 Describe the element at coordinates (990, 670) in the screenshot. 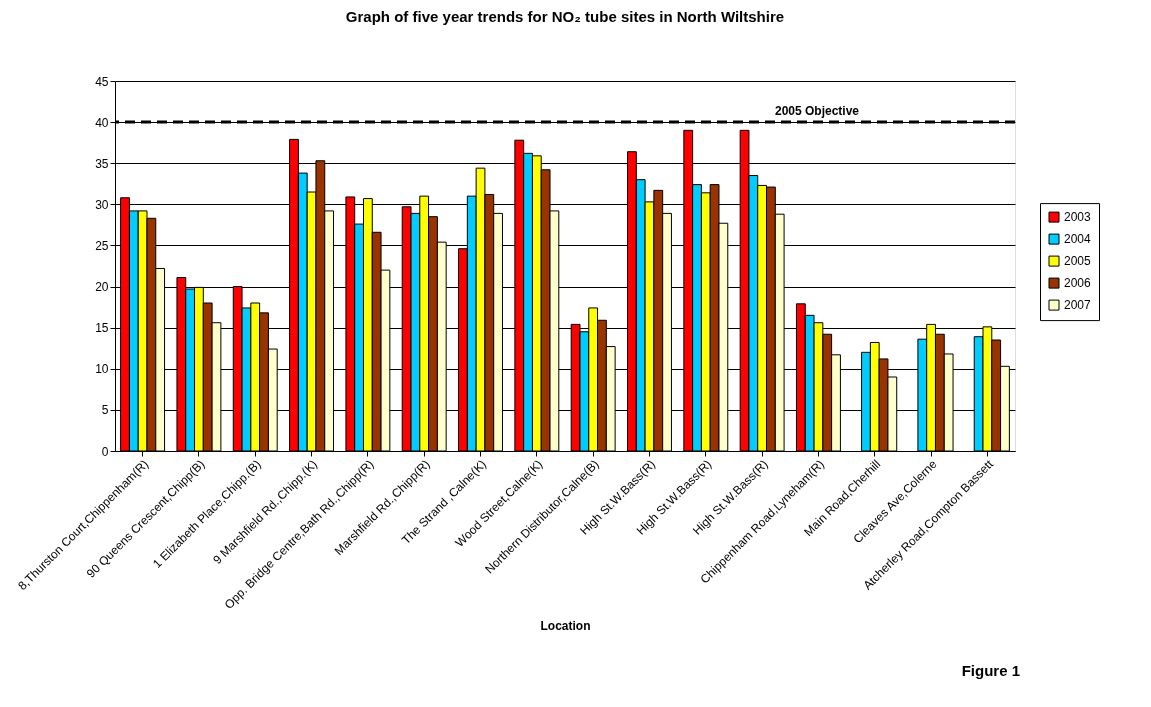

I see `caption: Figure 1` at that location.